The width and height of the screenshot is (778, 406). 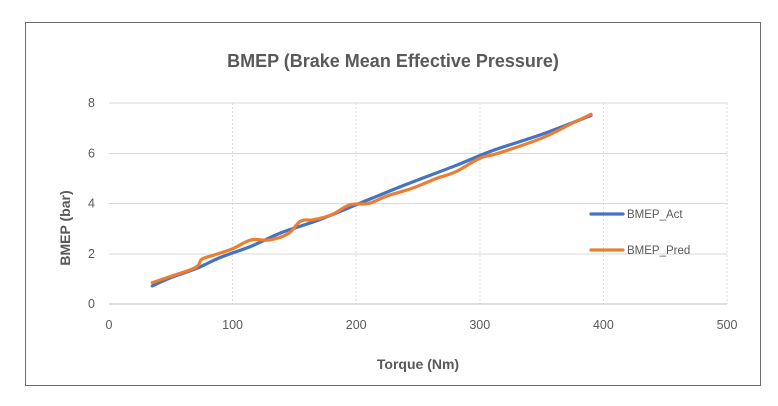 I want to click on x-axis-title: Torque (Nm), so click(x=418, y=364).